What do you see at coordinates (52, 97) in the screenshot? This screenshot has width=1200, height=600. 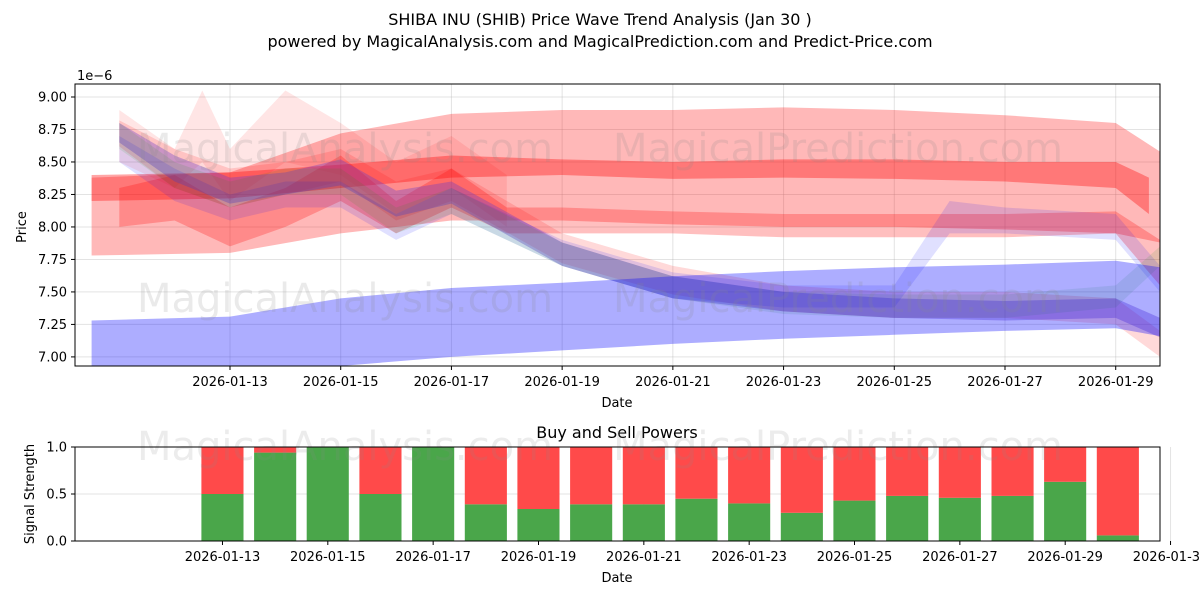 I see `price-y-tick-label: 9.00` at bounding box center [52, 97].